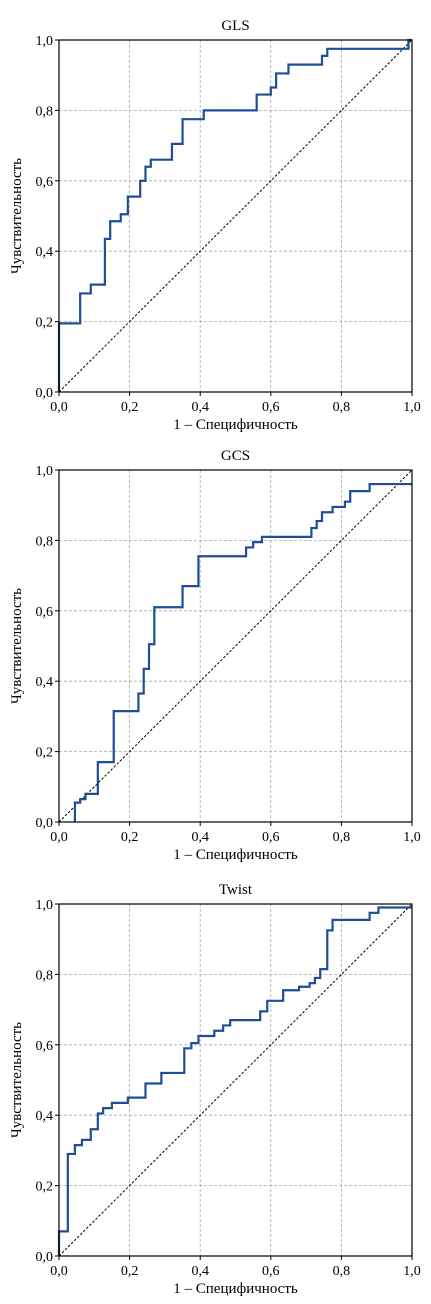 The image size is (431, 1304). What do you see at coordinates (235, 26) in the screenshot?
I see `chart-title: GLS` at bounding box center [235, 26].